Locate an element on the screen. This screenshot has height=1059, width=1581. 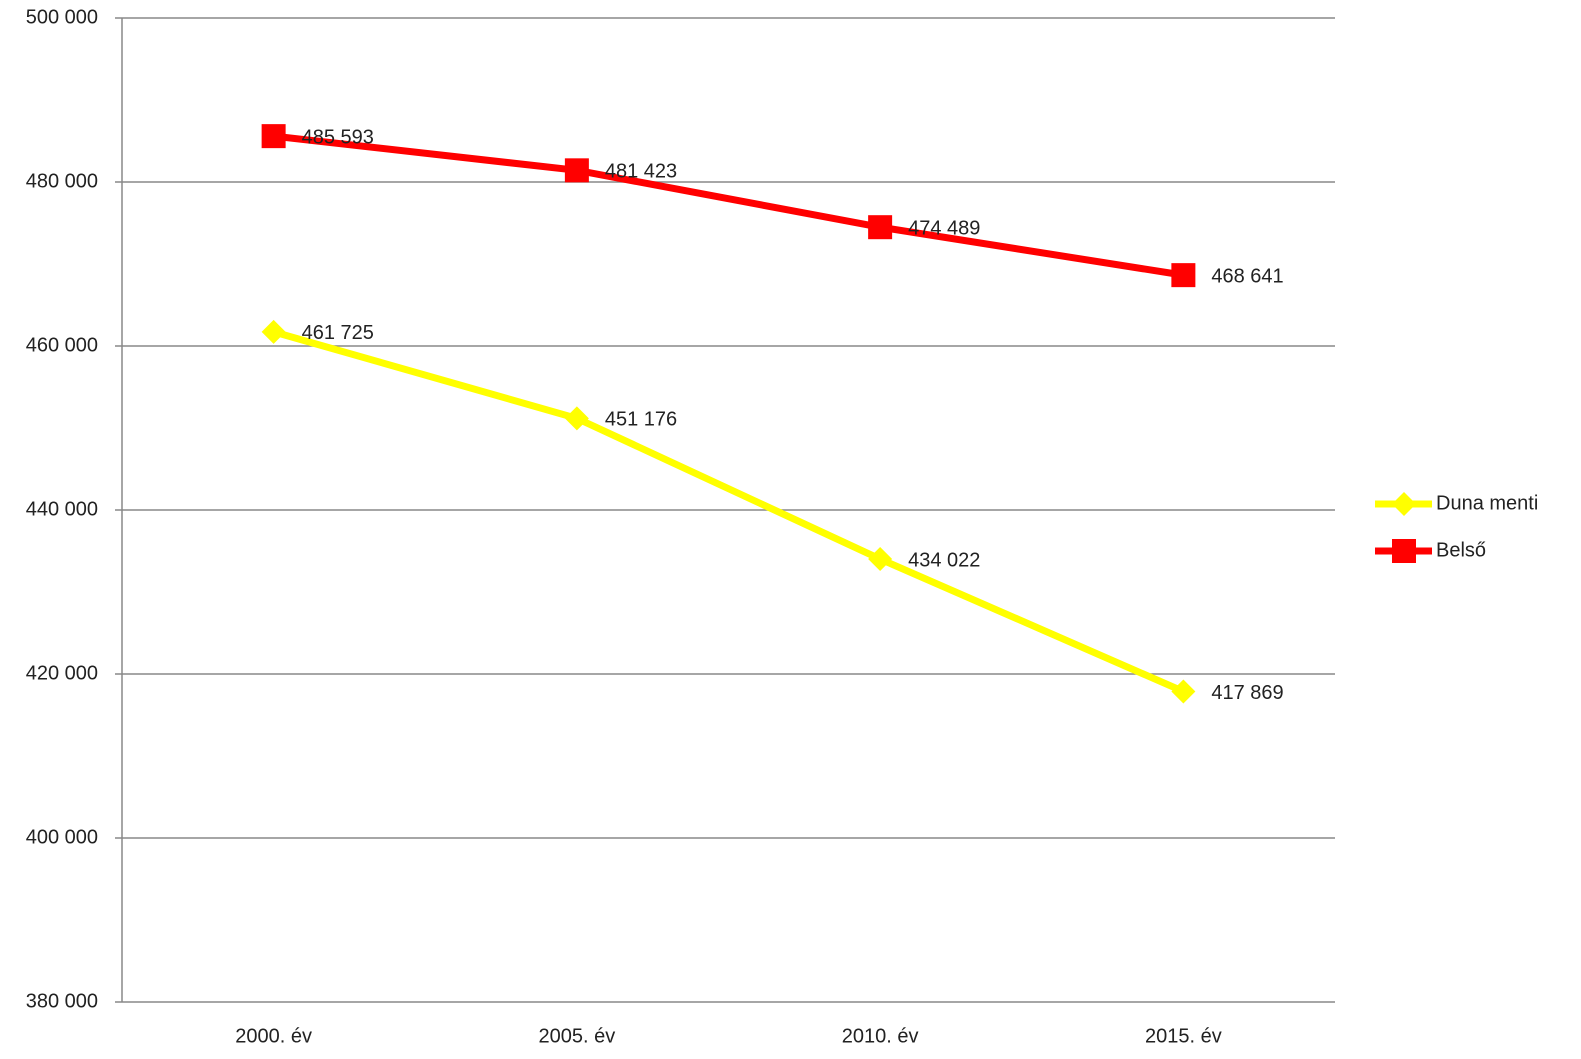
x-tick-label: 2000. év is located at coordinates (273, 1036).